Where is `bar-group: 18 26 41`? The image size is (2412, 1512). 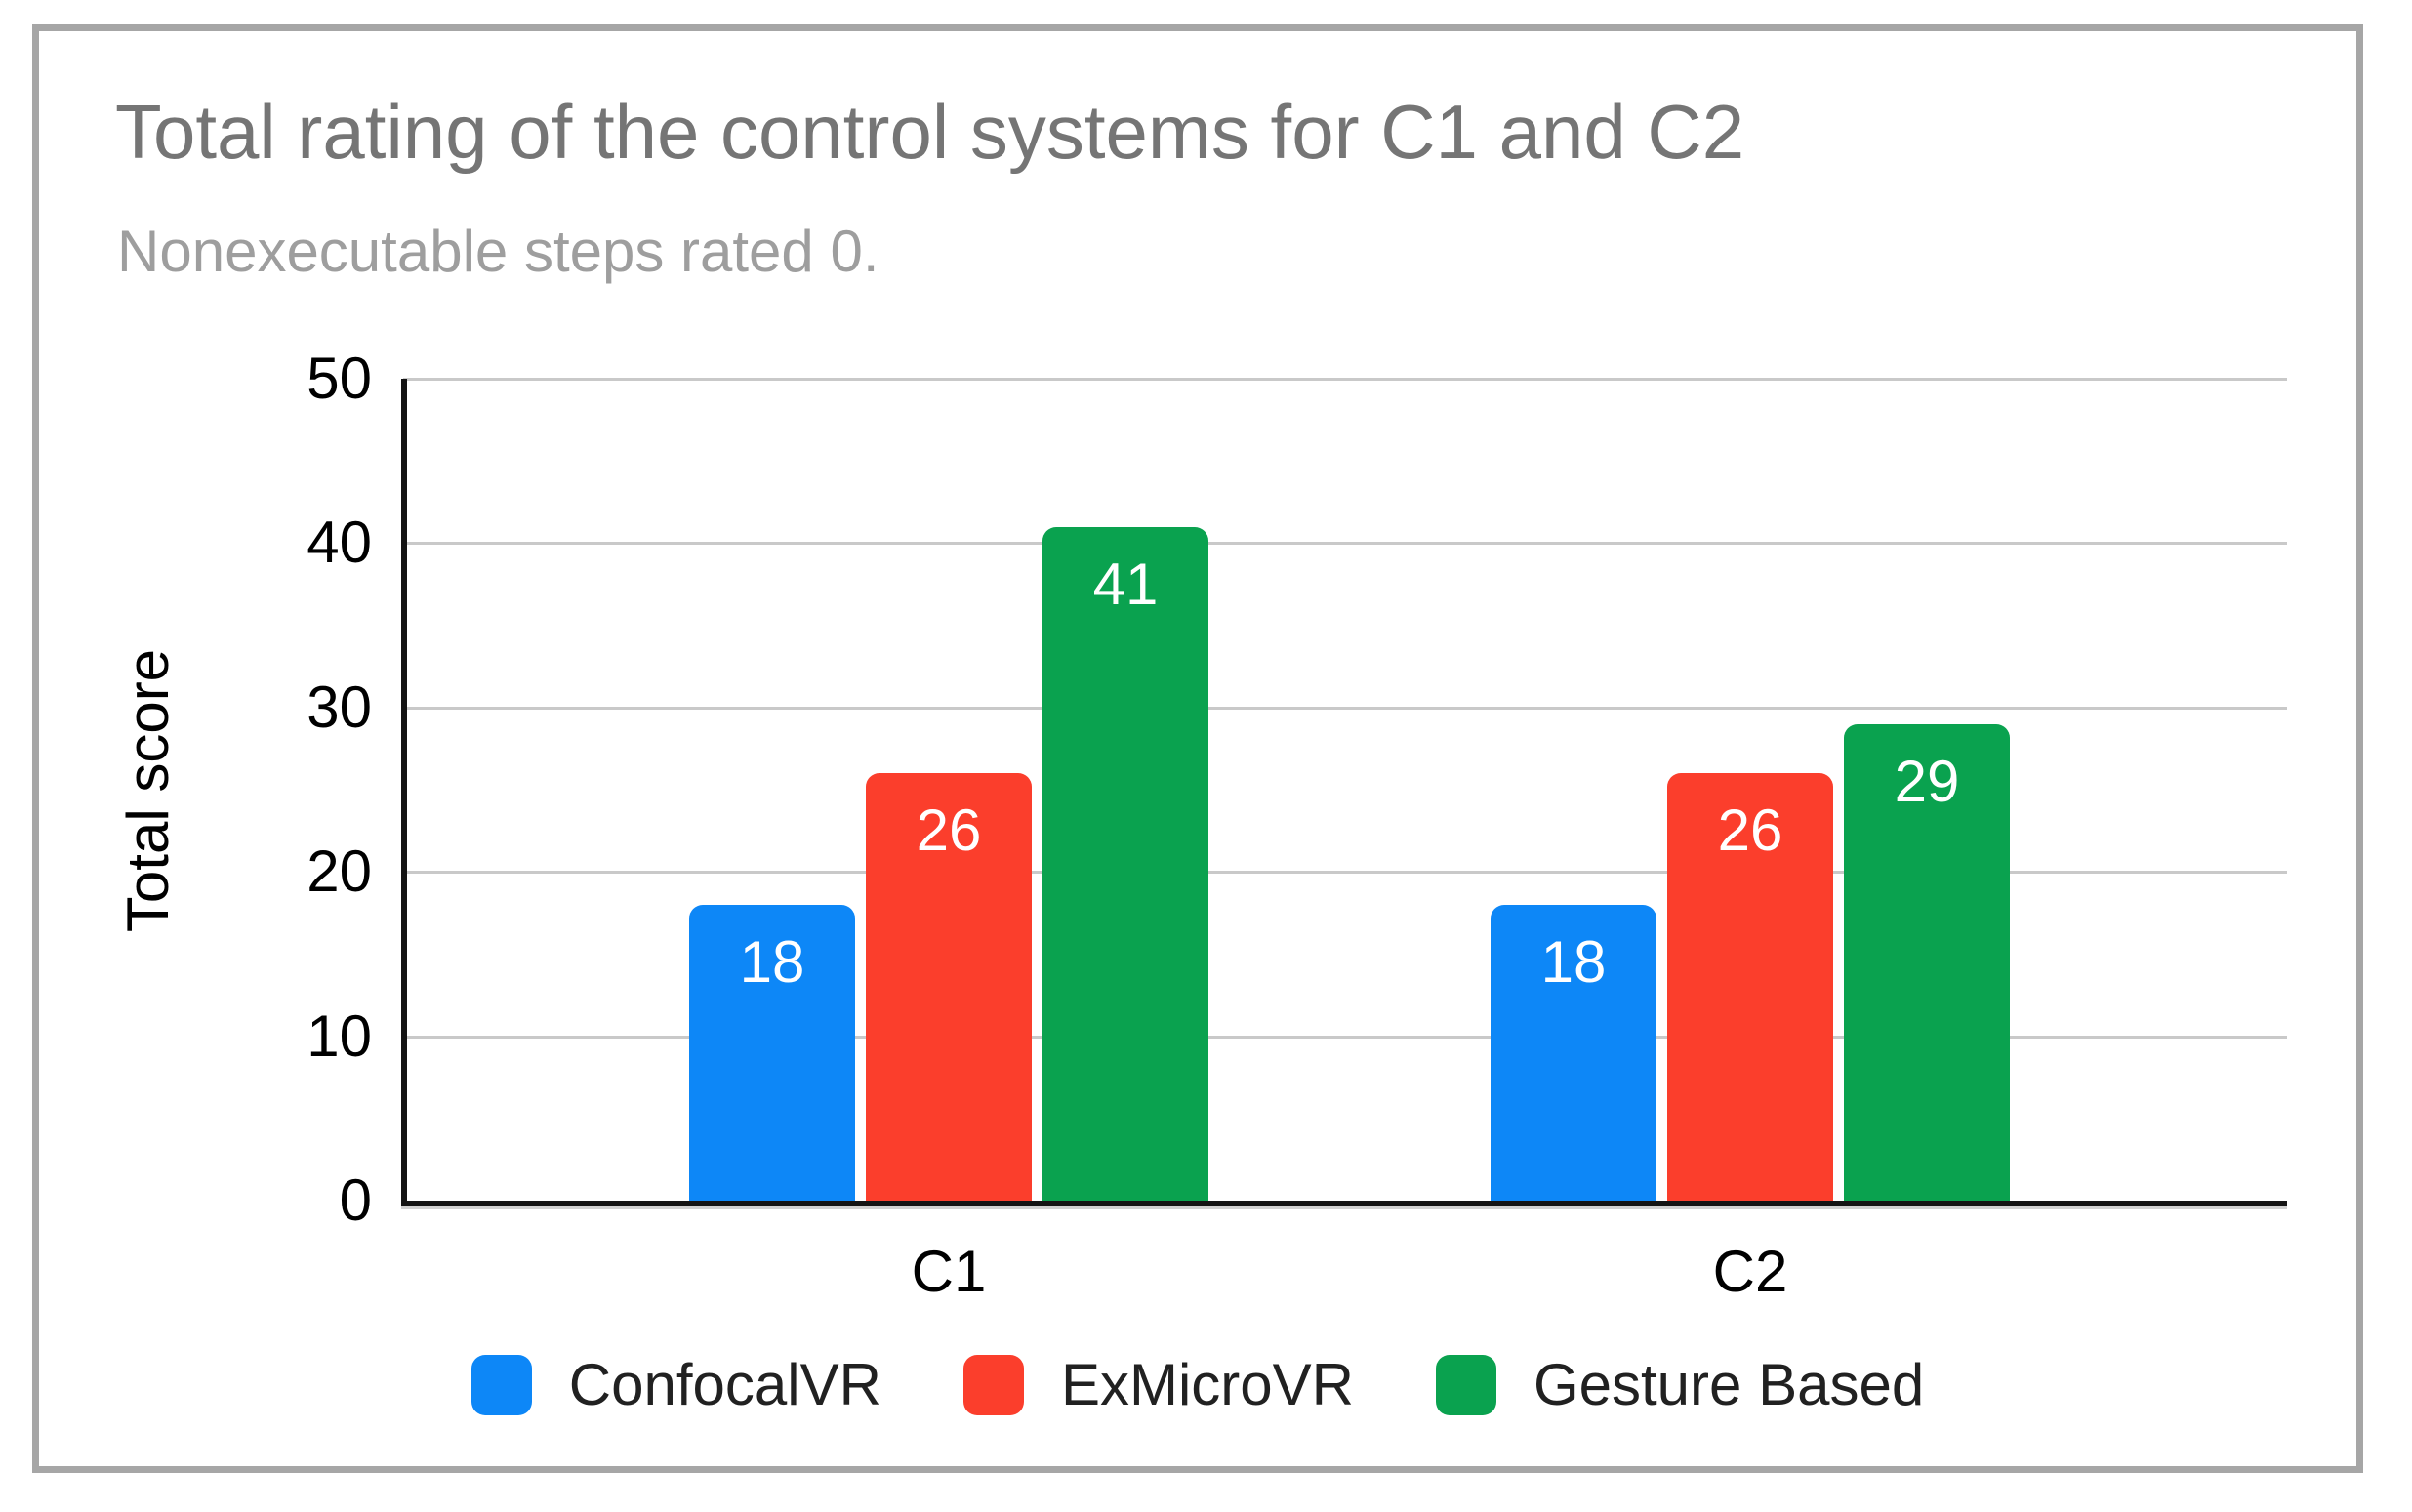
bar-group: 18 26 41 is located at coordinates (948, 864).